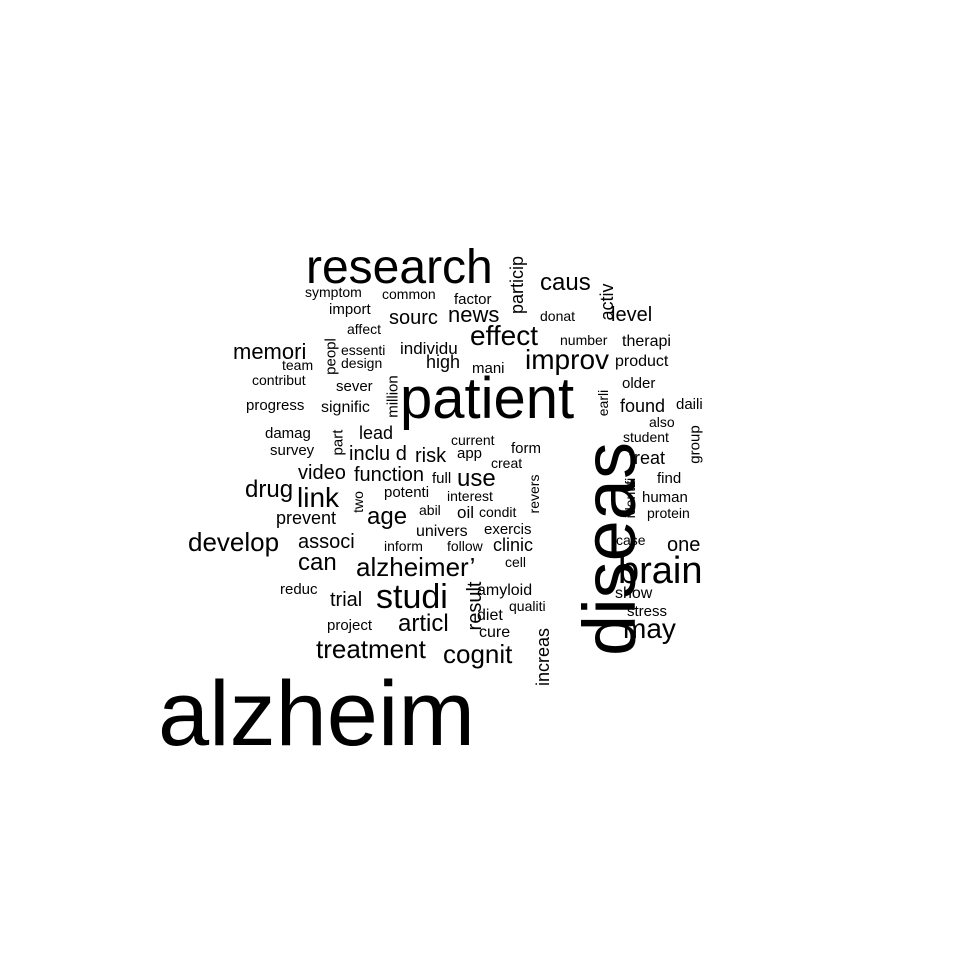  I want to click on word-exercis: exercis, so click(508, 529).